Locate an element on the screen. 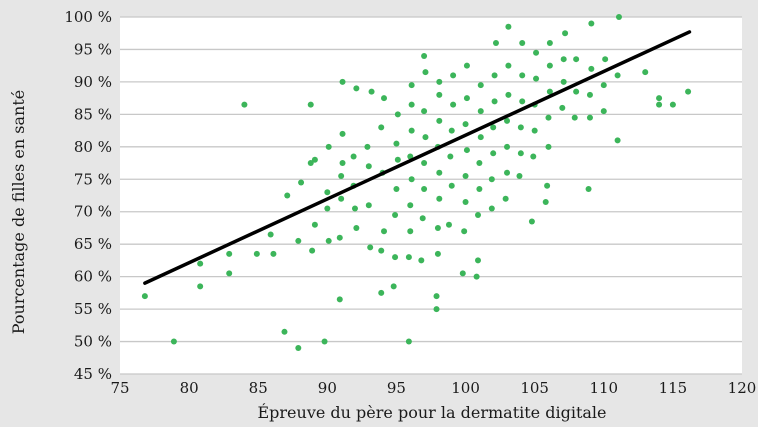  x-tick-label: 90 is located at coordinates (327, 388).